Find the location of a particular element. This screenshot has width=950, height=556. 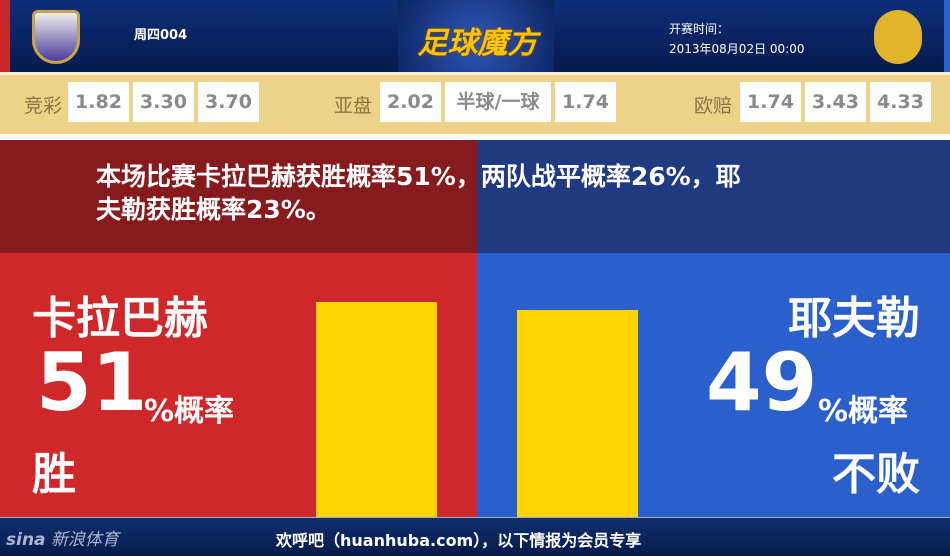

brand-text: 新浪体育 is located at coordinates (84, 540).